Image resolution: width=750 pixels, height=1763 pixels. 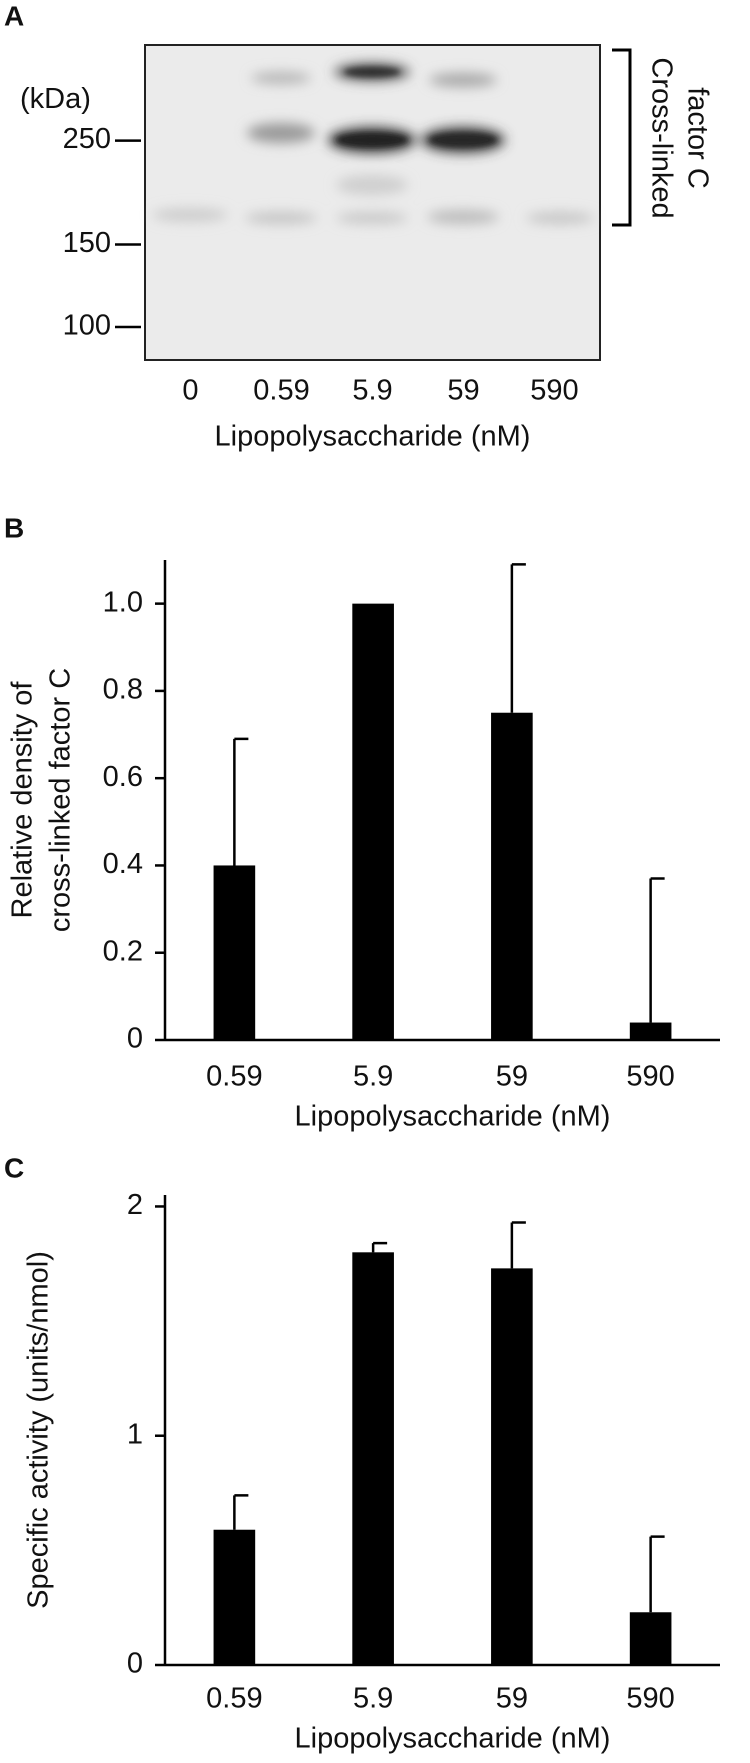 What do you see at coordinates (135, 1205) in the screenshot?
I see `y-tick-label: 2` at bounding box center [135, 1205].